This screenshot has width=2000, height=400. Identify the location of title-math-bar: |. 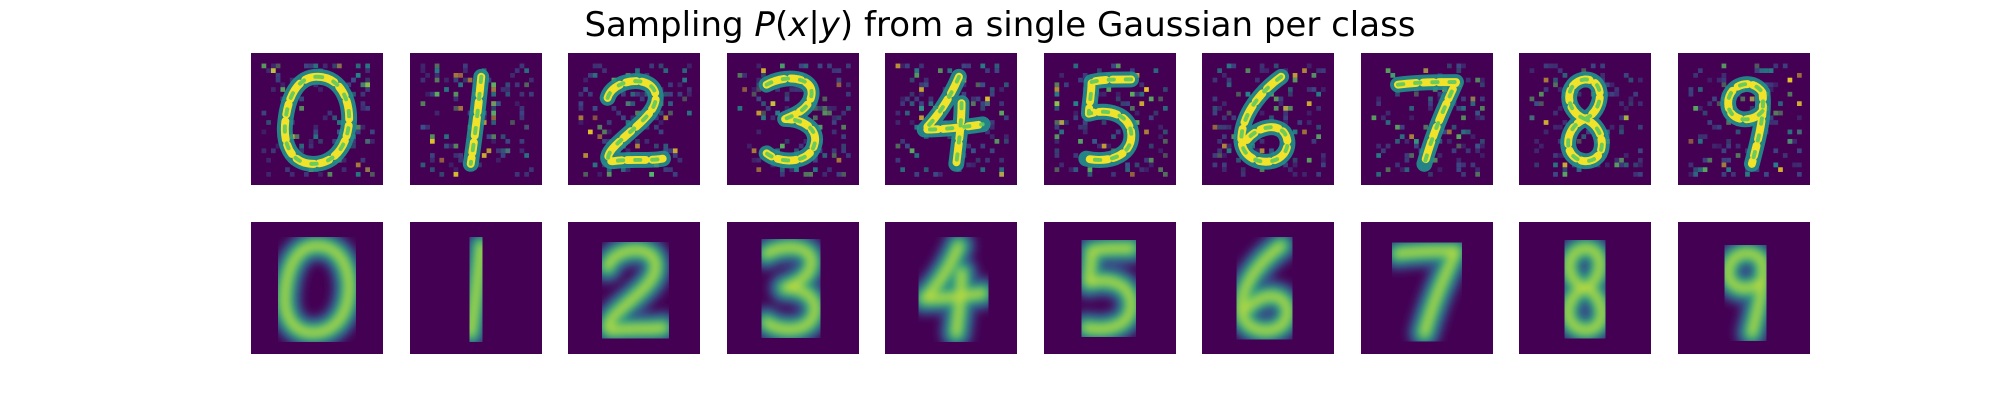
(814, 25).